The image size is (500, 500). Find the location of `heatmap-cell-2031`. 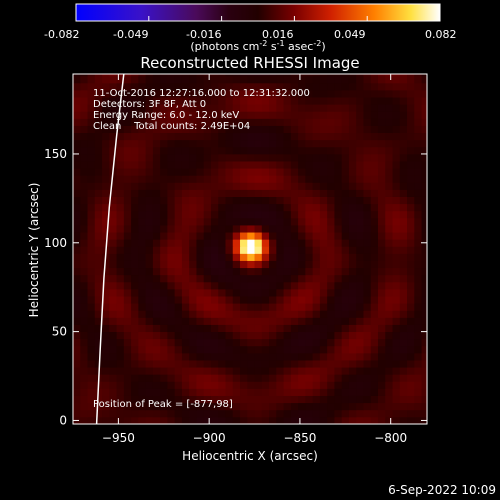

heatmap-cell-2031 is located at coordinates (236, 129).